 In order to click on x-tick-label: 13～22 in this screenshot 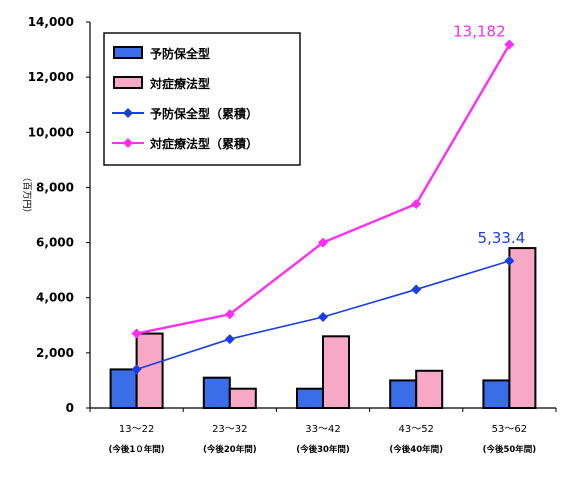, I will do `click(136, 429)`.